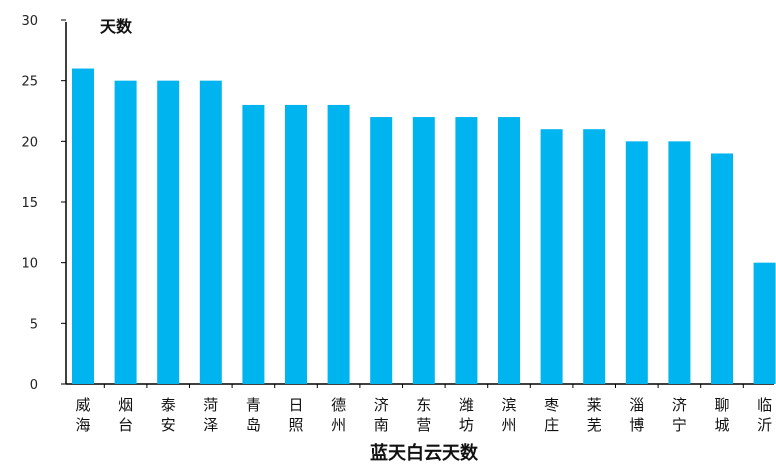 This screenshot has width=776, height=464. What do you see at coordinates (82, 425) in the screenshot?
I see `x-category-label: 海` at bounding box center [82, 425].